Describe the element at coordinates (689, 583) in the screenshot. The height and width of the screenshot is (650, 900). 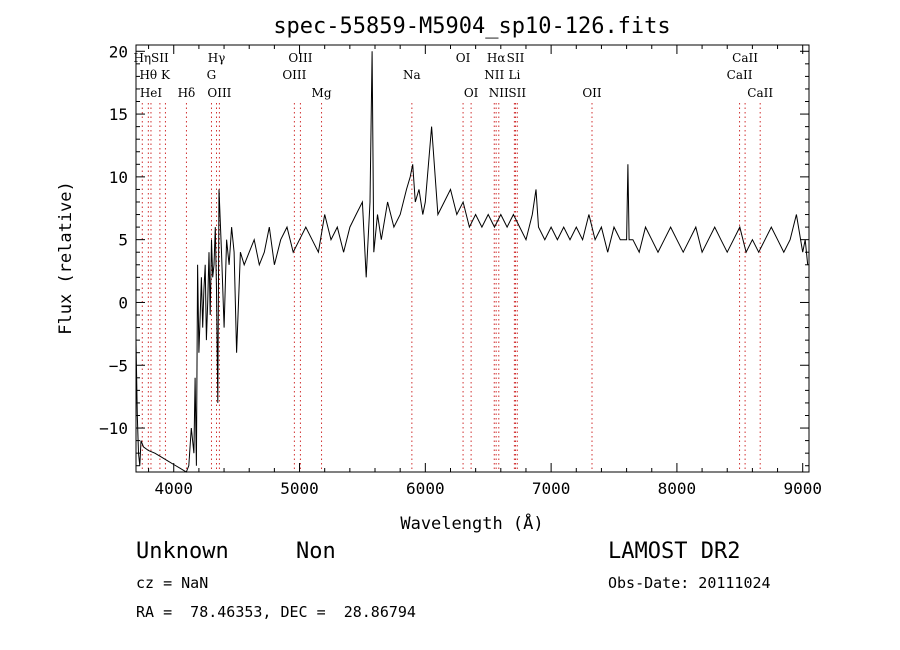
I see `obs-date-label: Obs-Date: 20111024` at that location.